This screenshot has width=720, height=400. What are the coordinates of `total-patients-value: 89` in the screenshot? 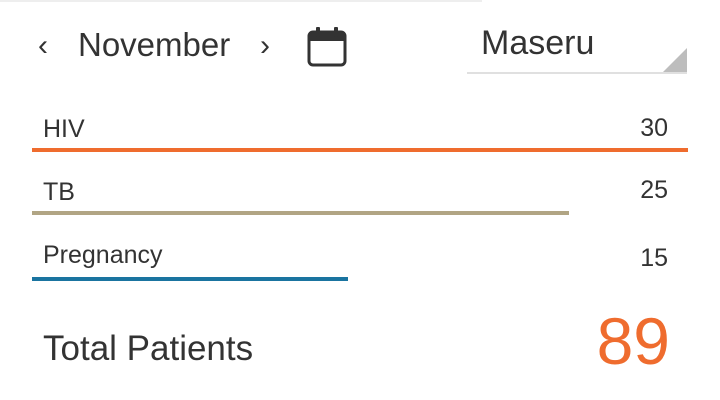 It's located at (633, 341).